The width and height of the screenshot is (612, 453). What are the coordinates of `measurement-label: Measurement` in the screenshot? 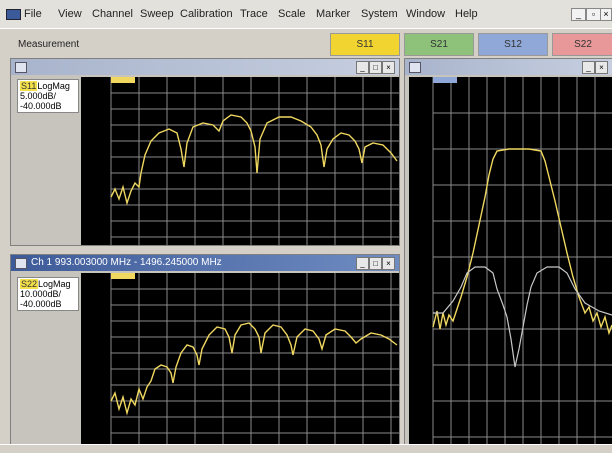 It's located at (49, 44).